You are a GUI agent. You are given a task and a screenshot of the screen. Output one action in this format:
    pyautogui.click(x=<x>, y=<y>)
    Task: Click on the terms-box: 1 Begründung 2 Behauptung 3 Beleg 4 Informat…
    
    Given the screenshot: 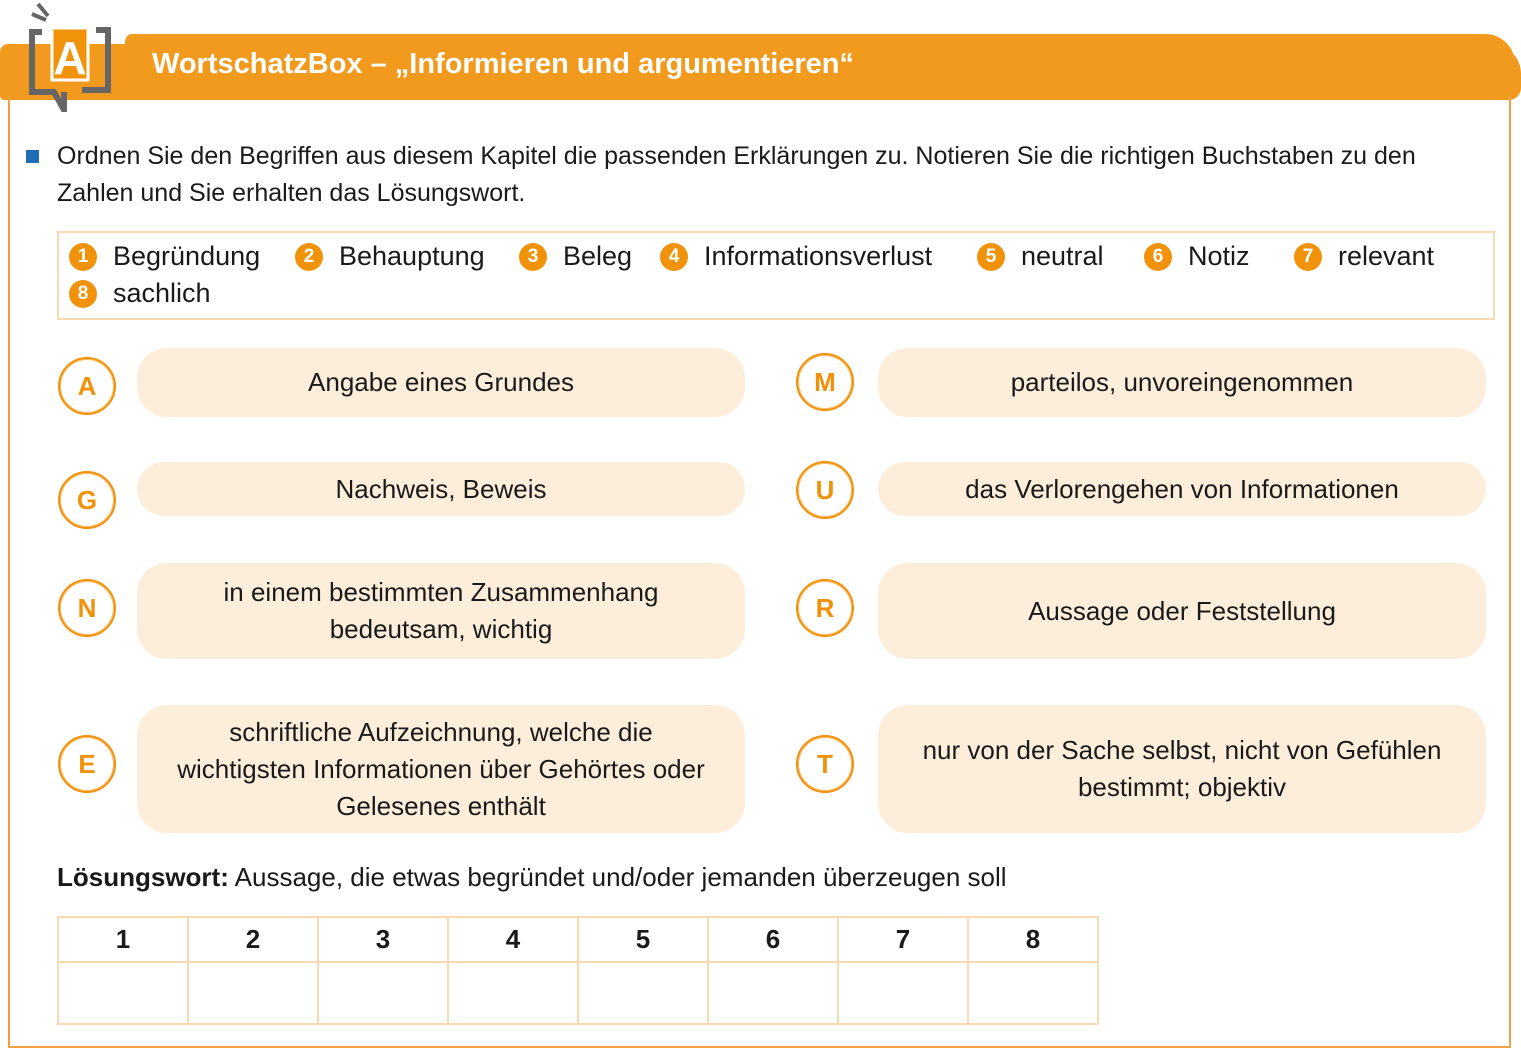 What is the action you would take?
    pyautogui.click(x=776, y=275)
    